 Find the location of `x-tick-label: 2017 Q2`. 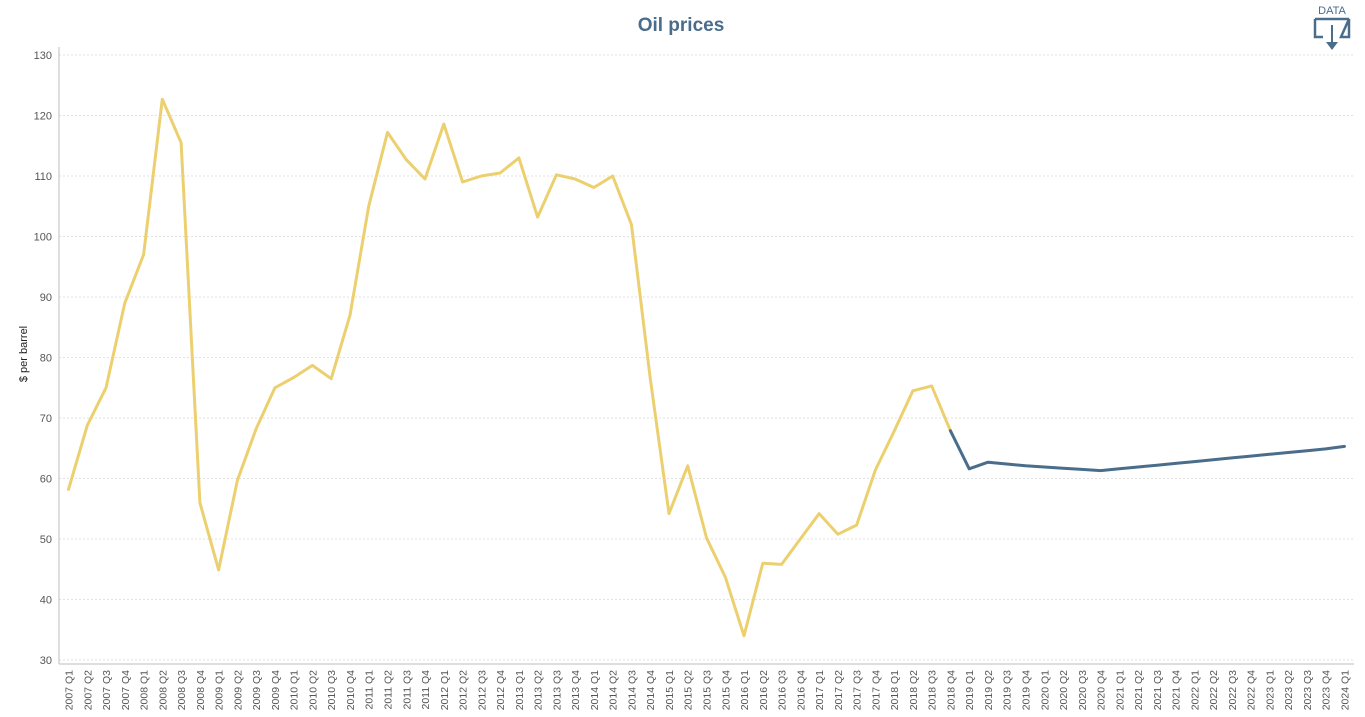

x-tick-label: 2017 Q2 is located at coordinates (839, 690).